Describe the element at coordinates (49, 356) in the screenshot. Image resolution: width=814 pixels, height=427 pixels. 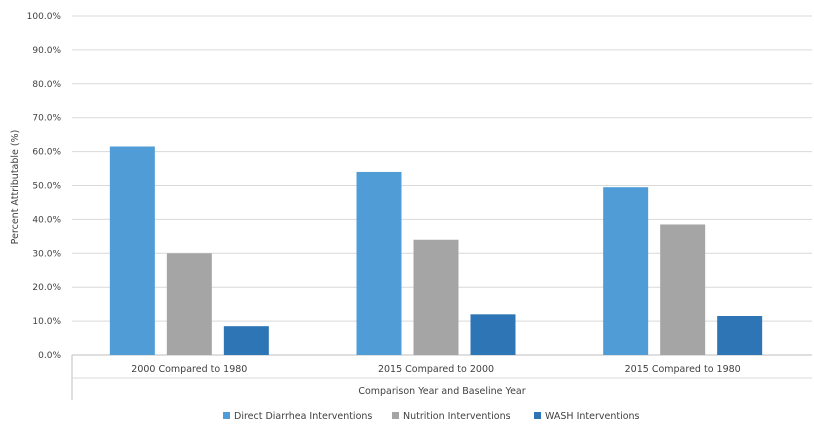
I see `y-tick-label: 0.0%` at that location.